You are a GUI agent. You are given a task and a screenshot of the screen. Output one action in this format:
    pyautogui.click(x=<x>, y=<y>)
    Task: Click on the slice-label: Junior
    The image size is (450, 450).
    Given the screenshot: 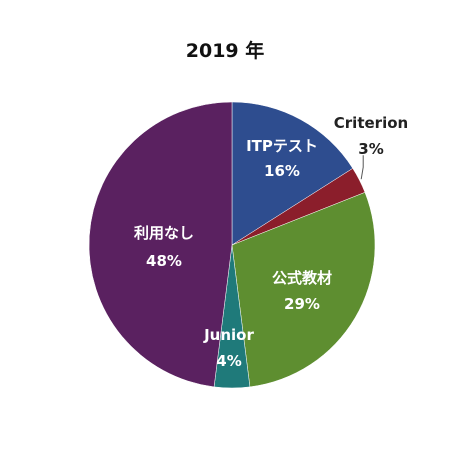 What is the action you would take?
    pyautogui.click(x=228, y=335)
    